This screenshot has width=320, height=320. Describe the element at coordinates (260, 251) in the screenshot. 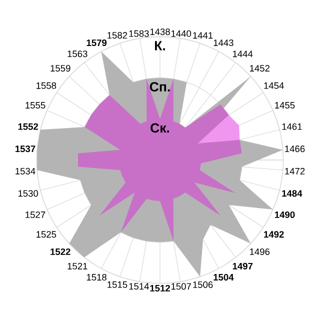

I see `spoke-label: 1496` at that location.